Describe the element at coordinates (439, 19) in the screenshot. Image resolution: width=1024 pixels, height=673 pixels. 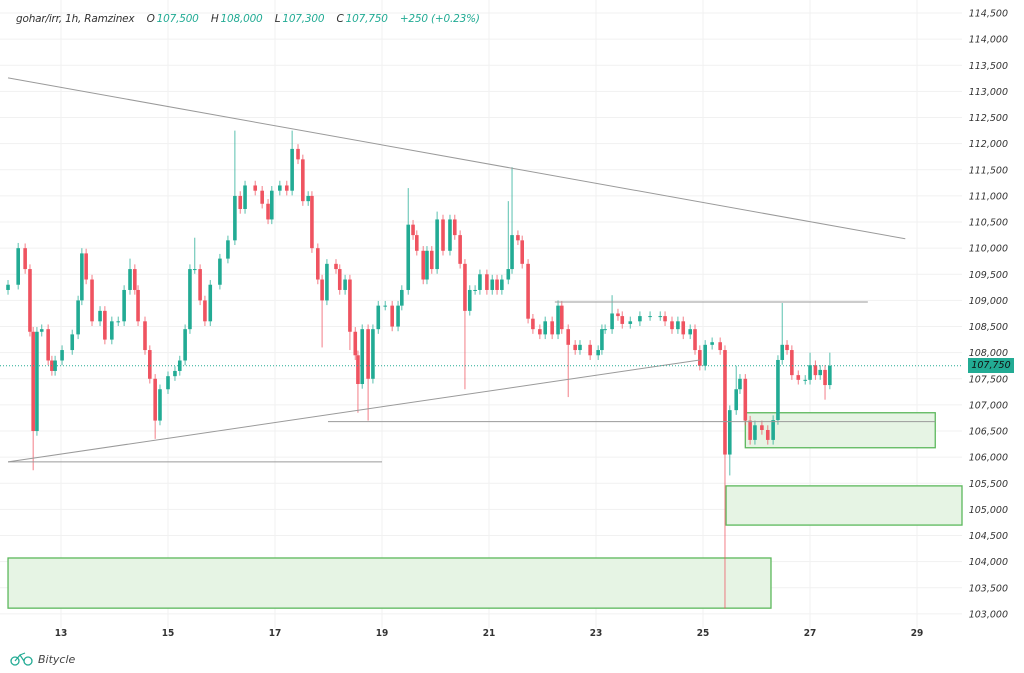
I see `change-value: +250 (+0.23%)` at that location.